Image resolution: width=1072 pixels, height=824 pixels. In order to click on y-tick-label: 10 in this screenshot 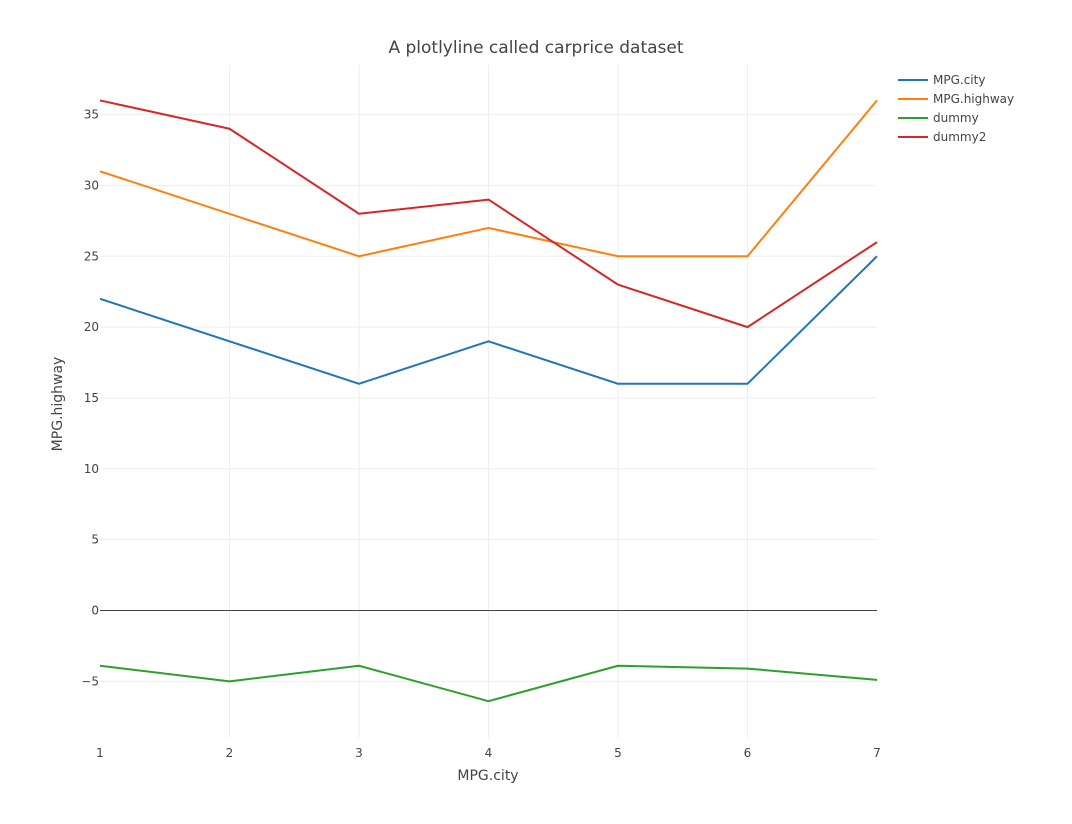, I will do `click(91, 469)`.